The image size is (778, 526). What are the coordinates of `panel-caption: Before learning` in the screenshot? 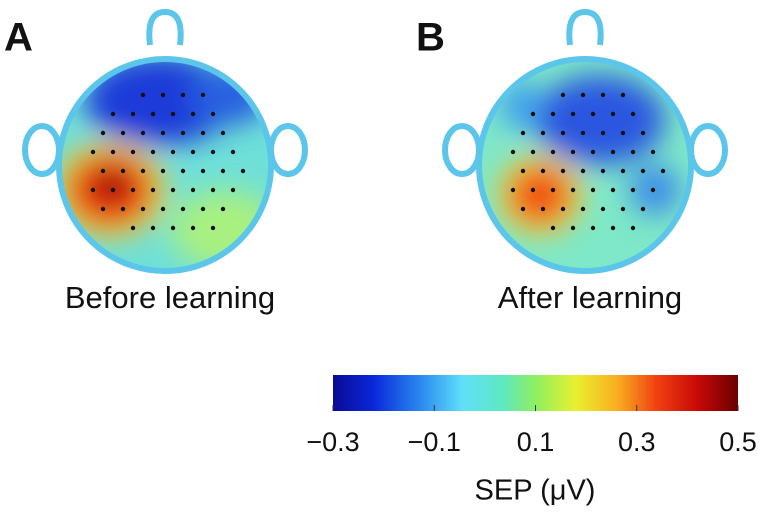 It's located at (170, 297).